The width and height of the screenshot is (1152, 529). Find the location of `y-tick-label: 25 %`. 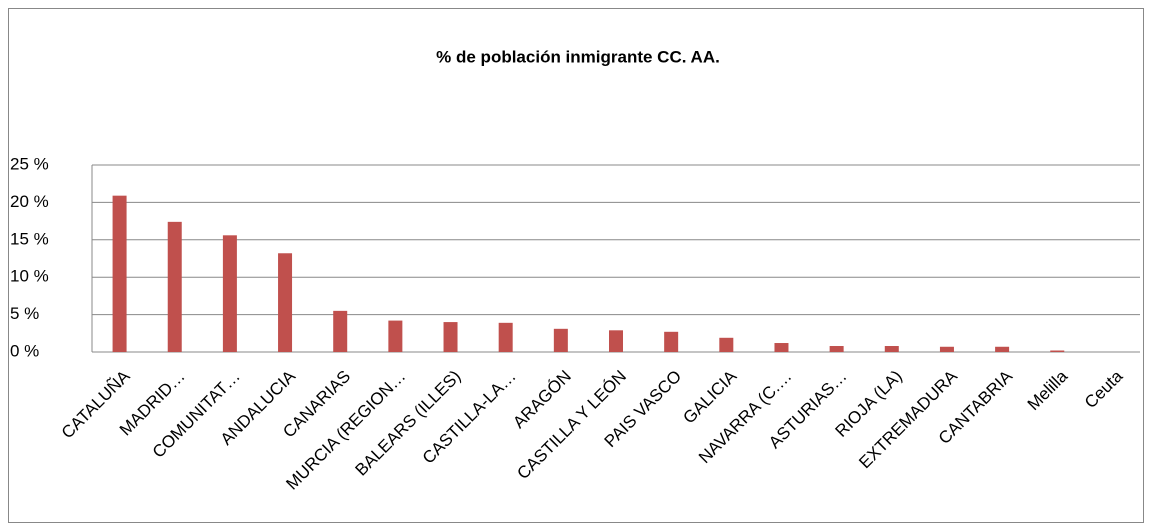

y-tick-label: 25 % is located at coordinates (29, 163).